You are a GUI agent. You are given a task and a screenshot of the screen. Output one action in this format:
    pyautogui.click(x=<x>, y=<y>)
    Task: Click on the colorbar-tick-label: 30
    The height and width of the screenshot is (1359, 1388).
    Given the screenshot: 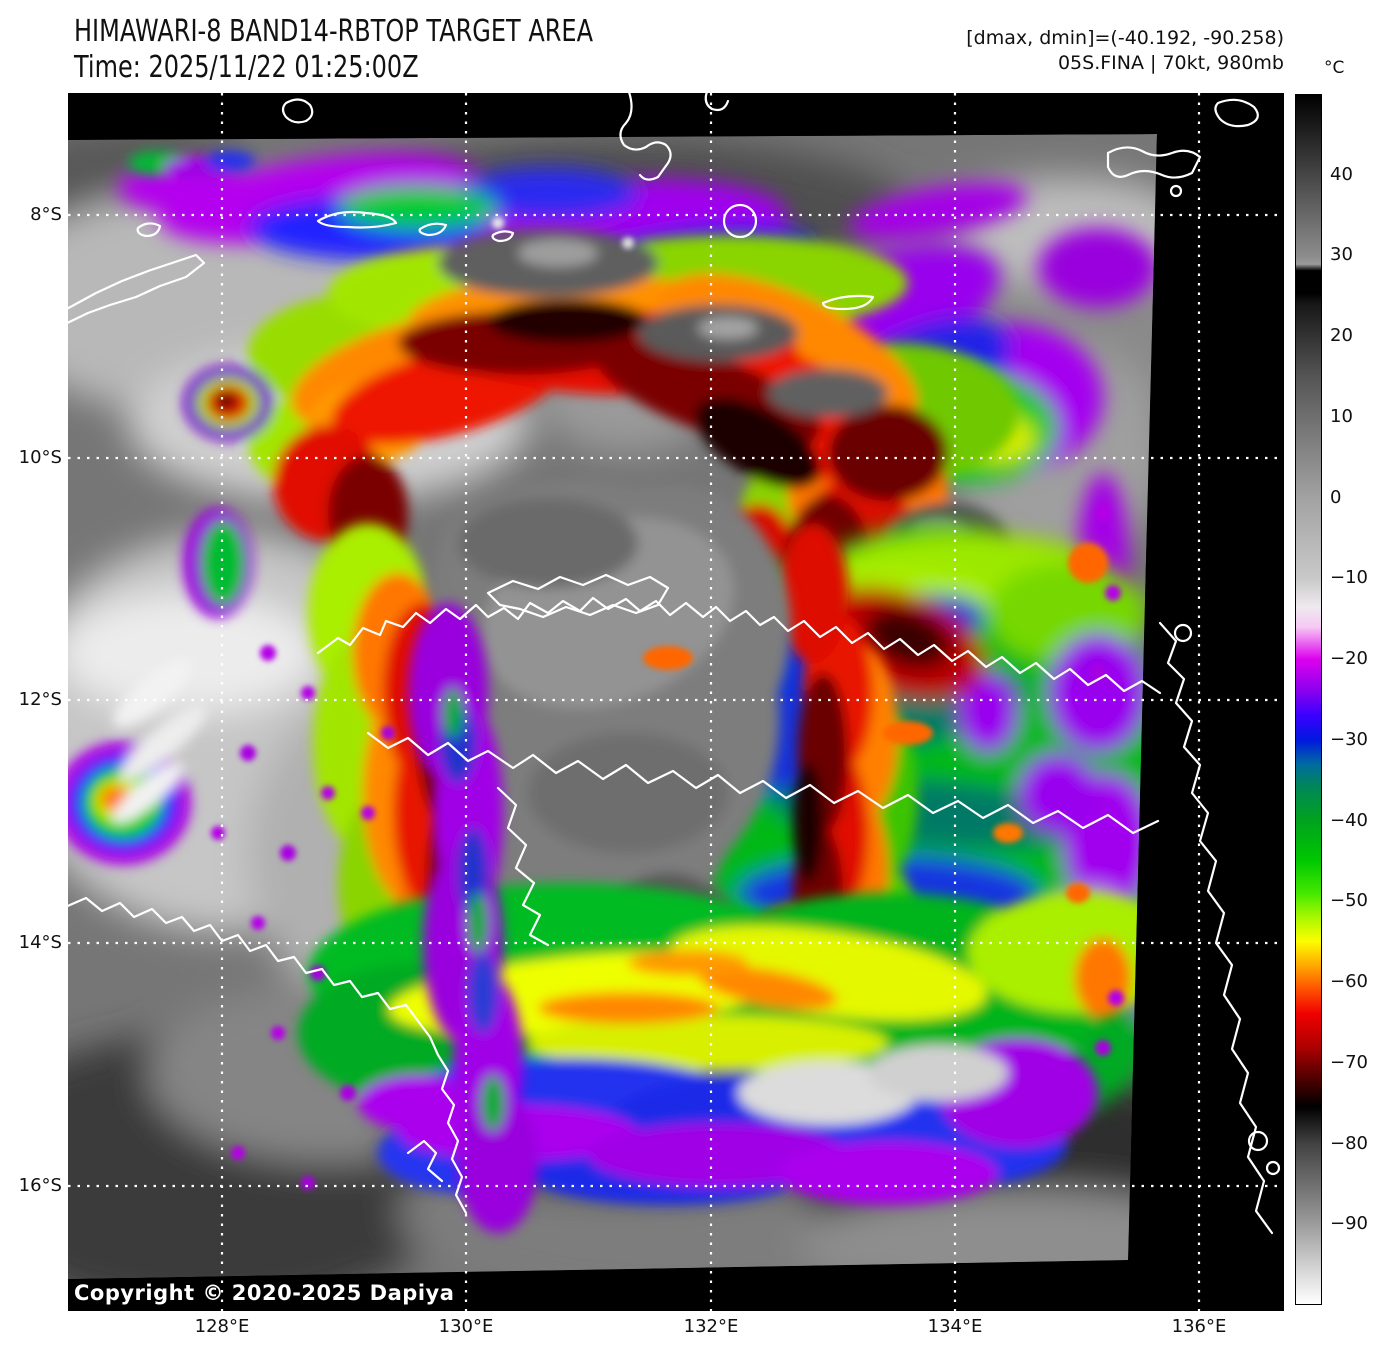 What is the action you would take?
    pyautogui.click(x=1341, y=255)
    